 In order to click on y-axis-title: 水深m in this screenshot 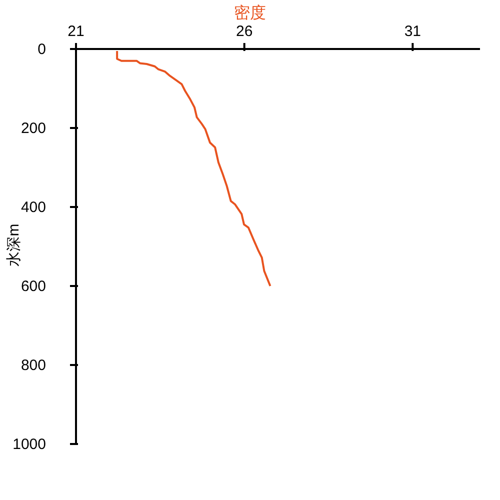, I will do `click(14, 245)`.